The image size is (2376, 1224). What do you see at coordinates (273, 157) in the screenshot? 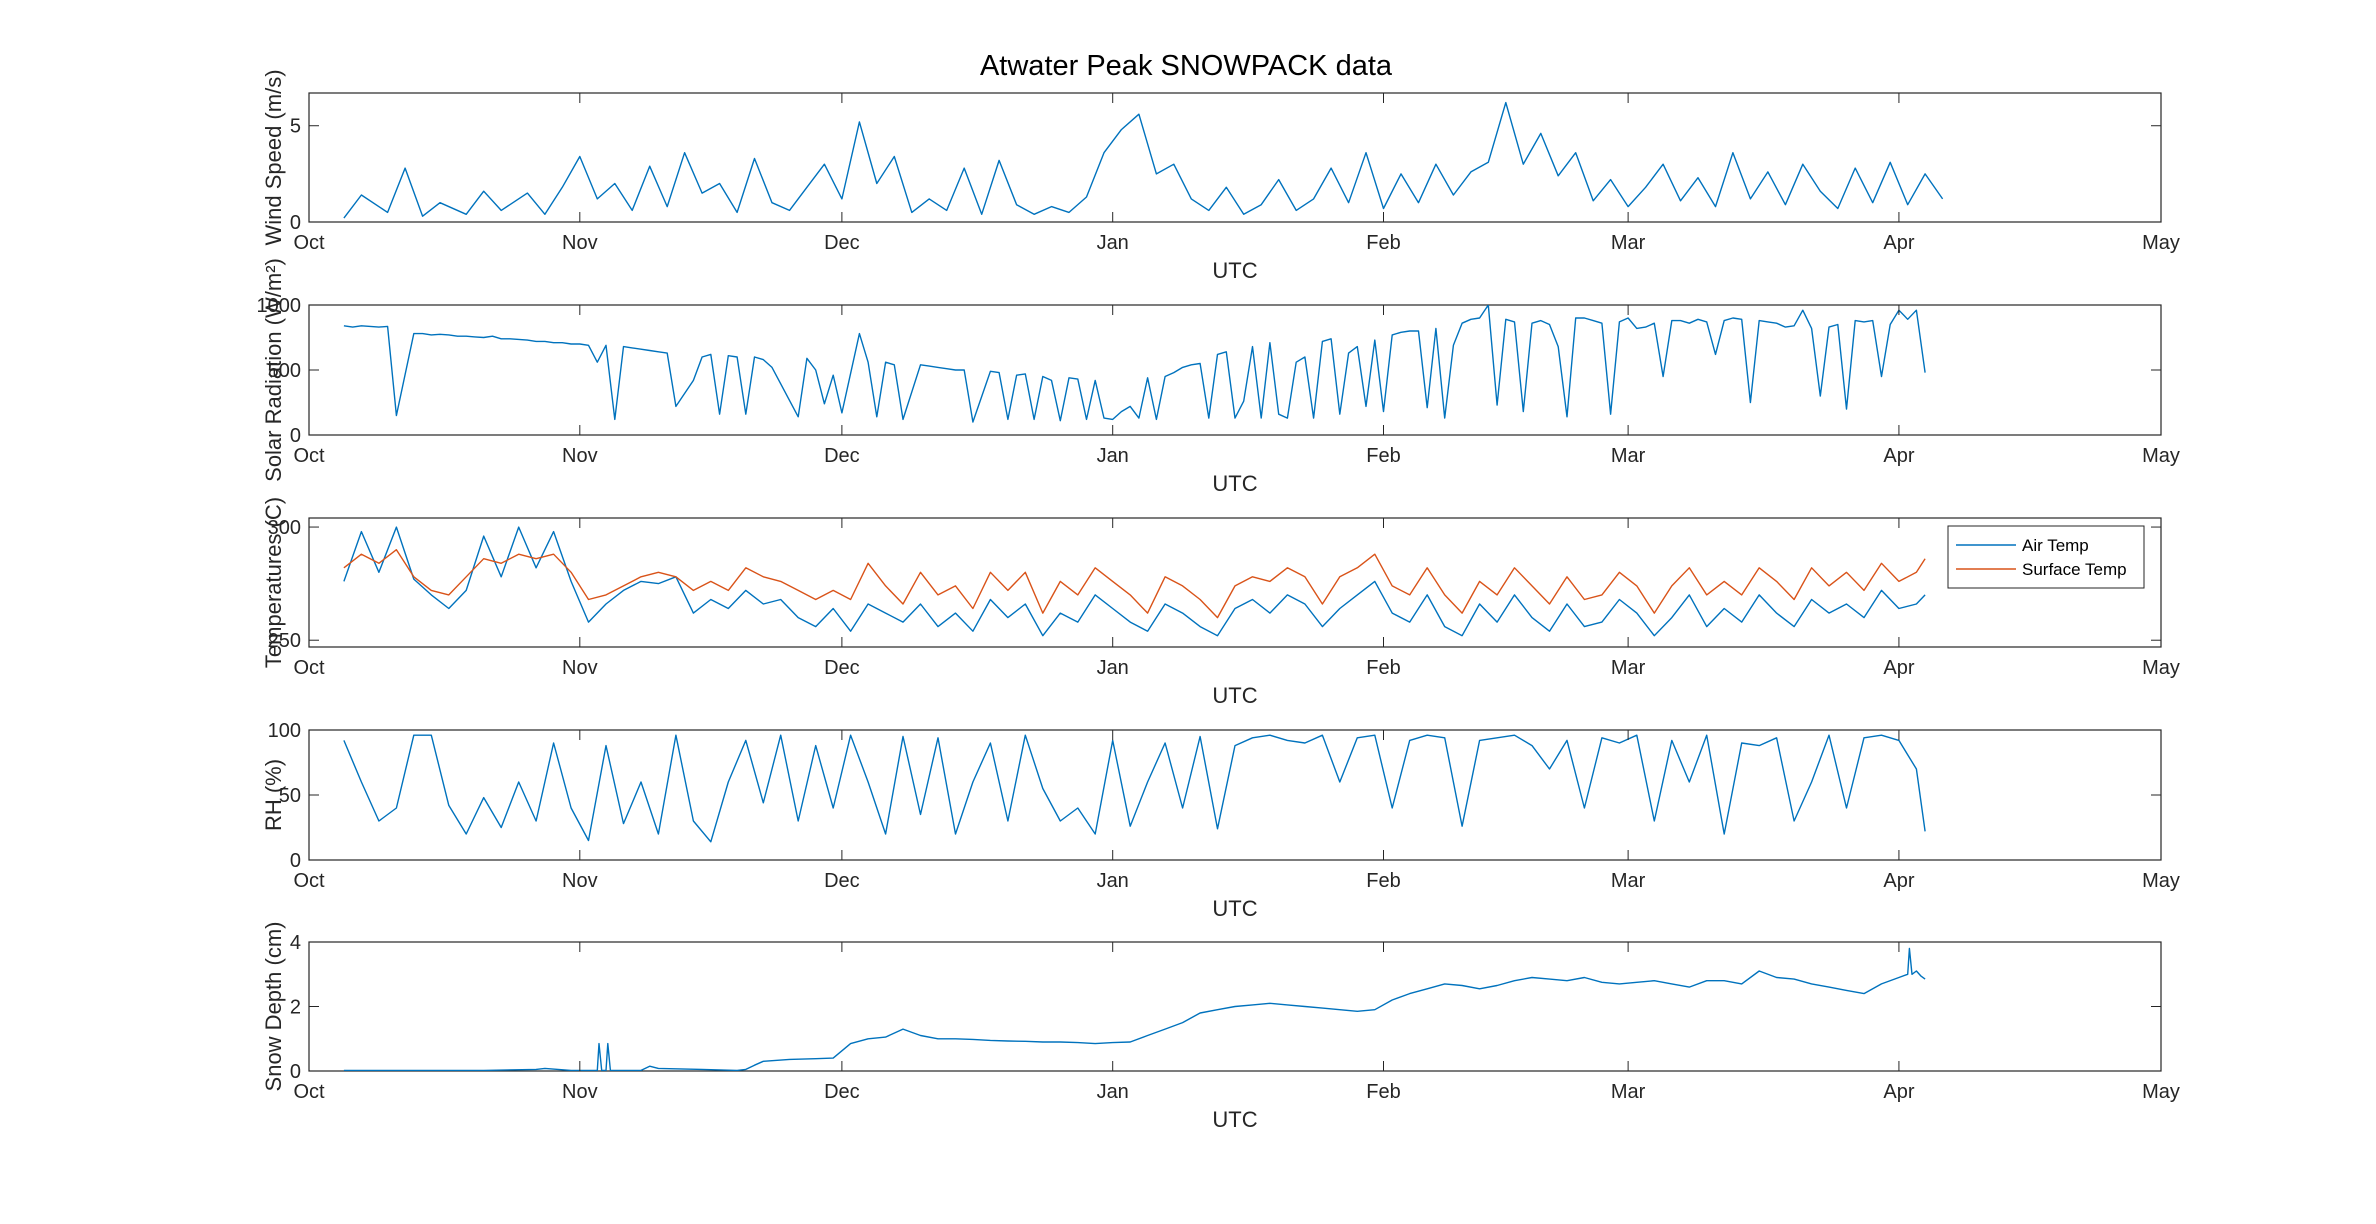
I see `y-axis-label: Wind Speed (m/s)` at bounding box center [273, 157].